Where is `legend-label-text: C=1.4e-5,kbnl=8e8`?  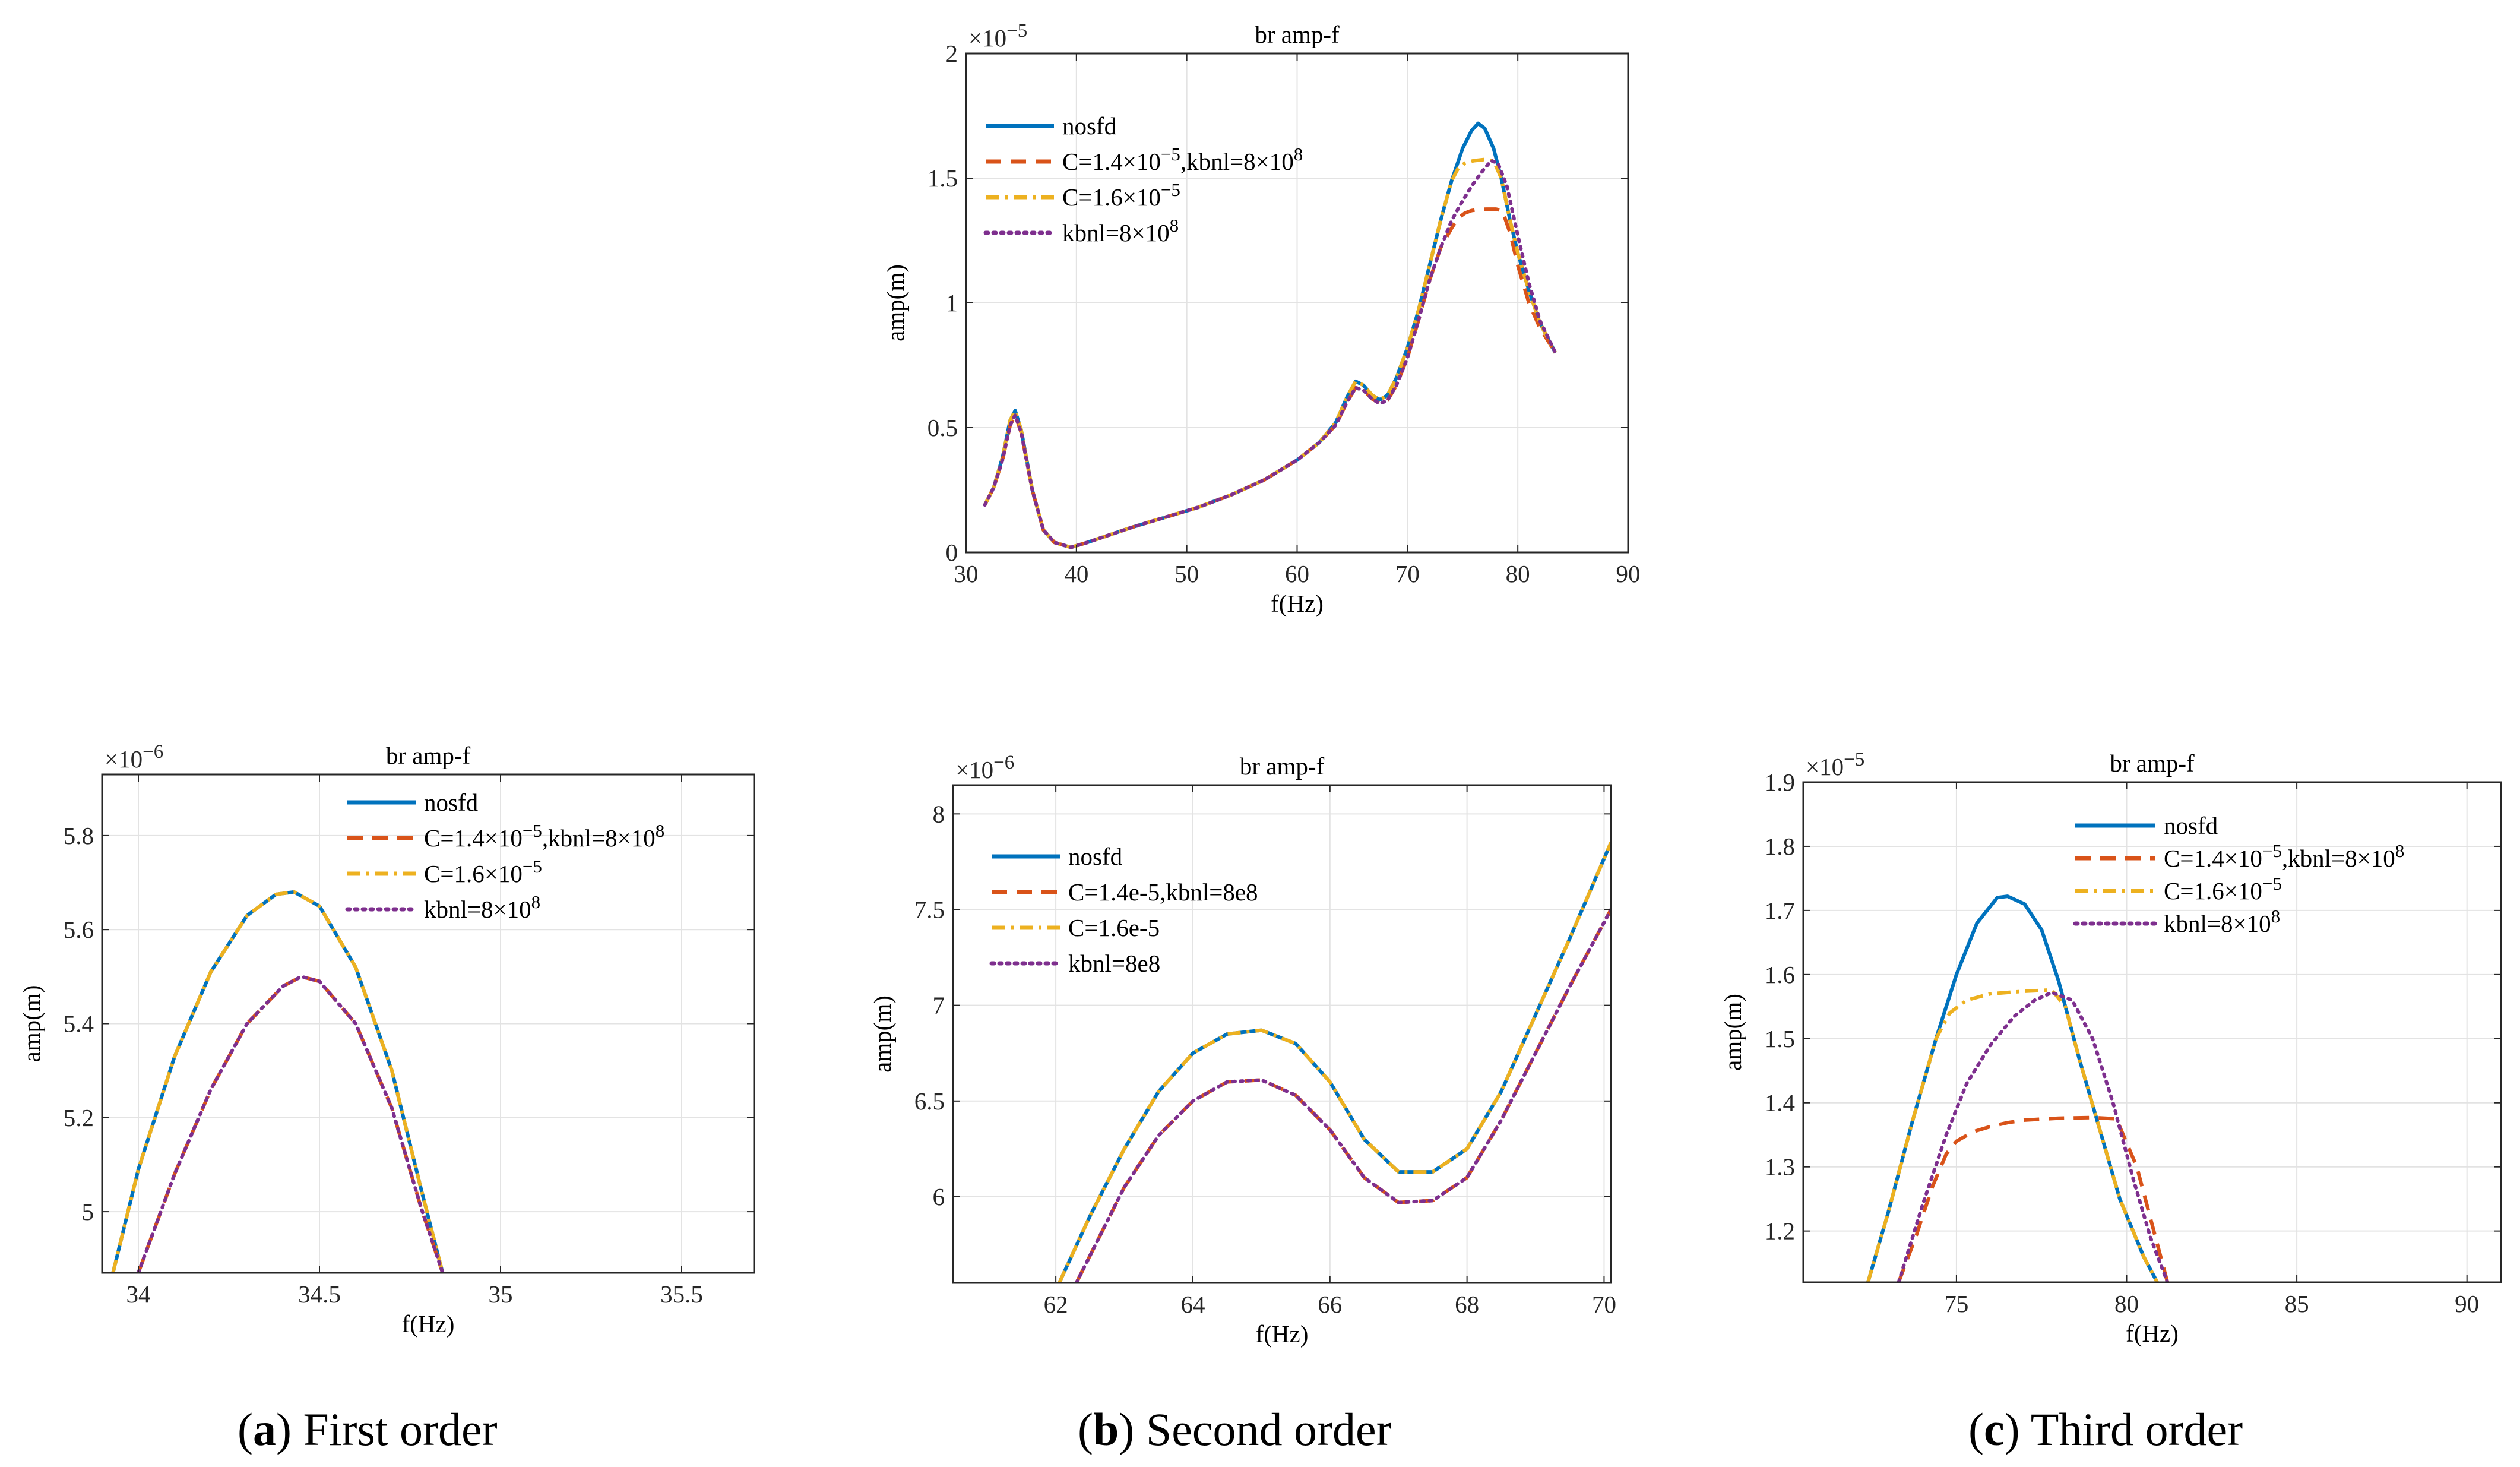 legend-label-text: C=1.4e-5,kbnl=8e8 is located at coordinates (1163, 892).